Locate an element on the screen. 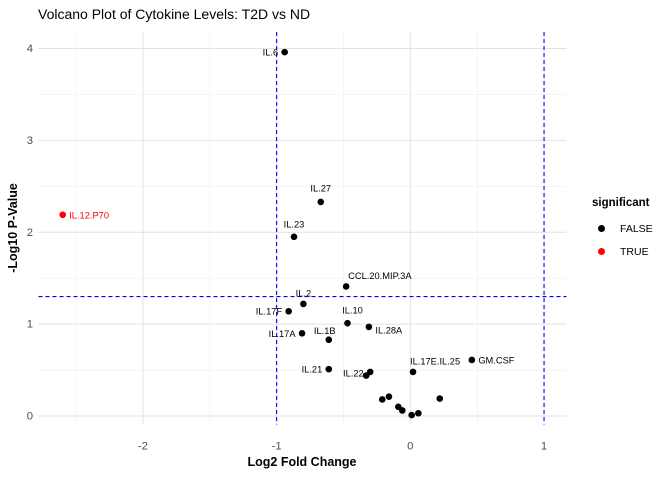 Image resolution: width=672 pixels, height=480 pixels. data-point-CCL.20.MIP.3A is located at coordinates (346, 286).